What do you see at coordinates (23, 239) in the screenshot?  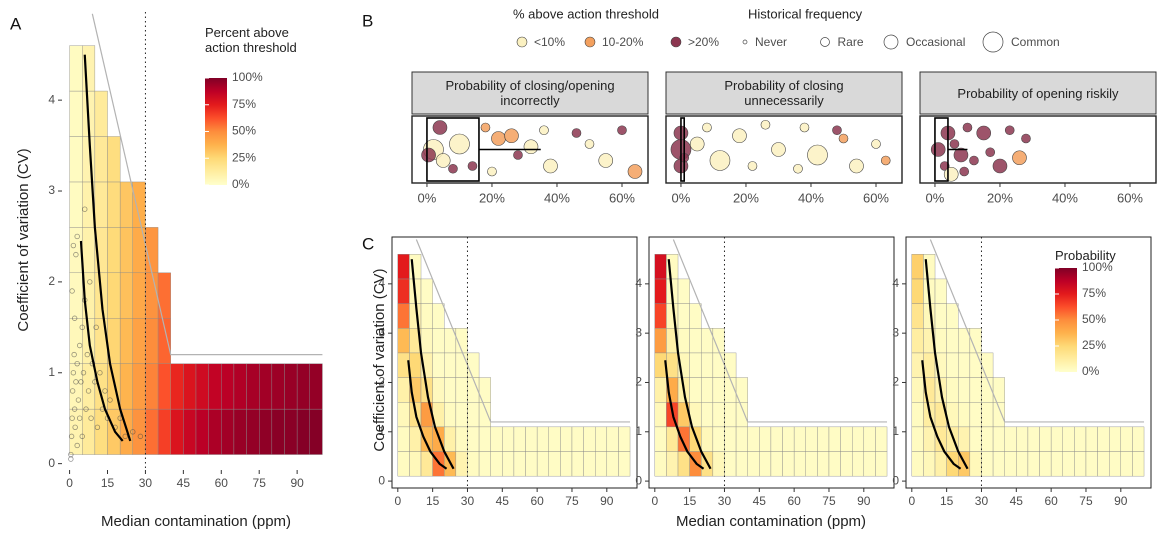 I see `y-axis-title: Coefficient of variation (CV)` at bounding box center [23, 239].